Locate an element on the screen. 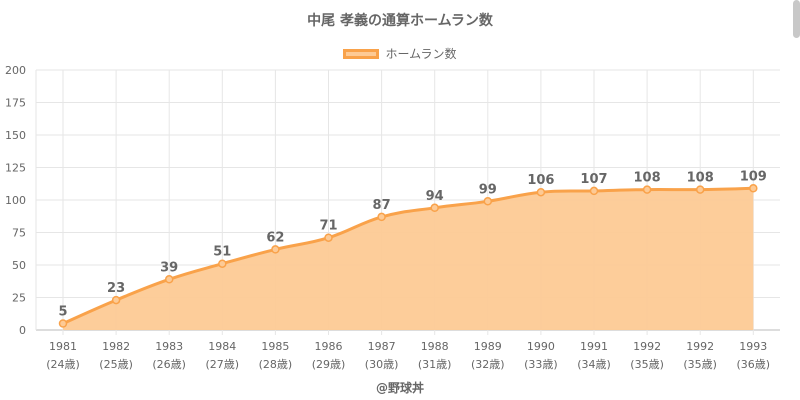  credit-text: @野球丼 is located at coordinates (399, 388).